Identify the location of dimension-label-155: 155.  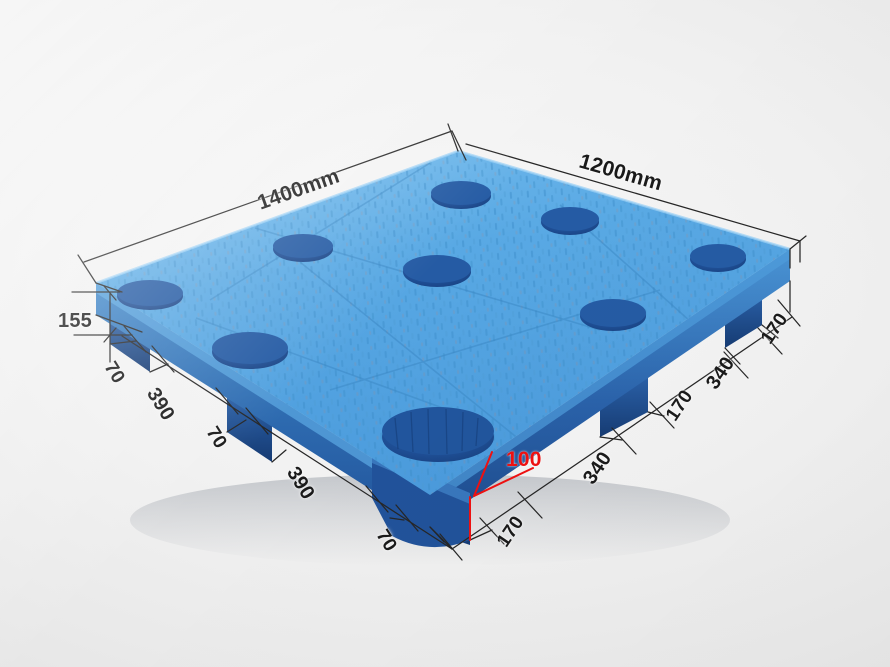
(75, 321).